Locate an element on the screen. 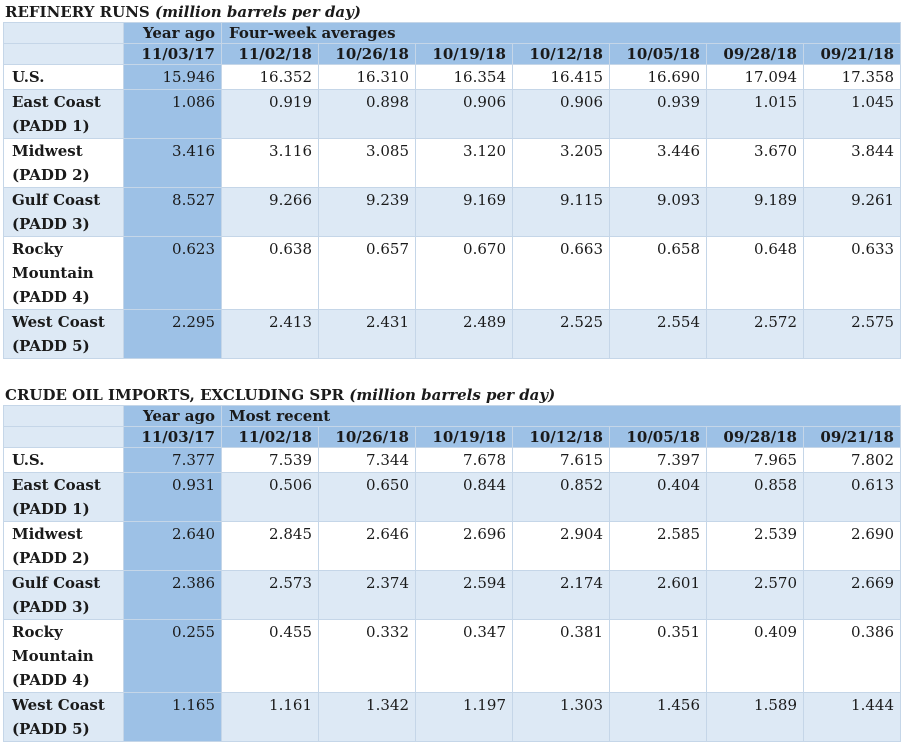 Image resolution: width=904 pixels, height=751 pixels. group-header: Most recent is located at coordinates (561, 416).